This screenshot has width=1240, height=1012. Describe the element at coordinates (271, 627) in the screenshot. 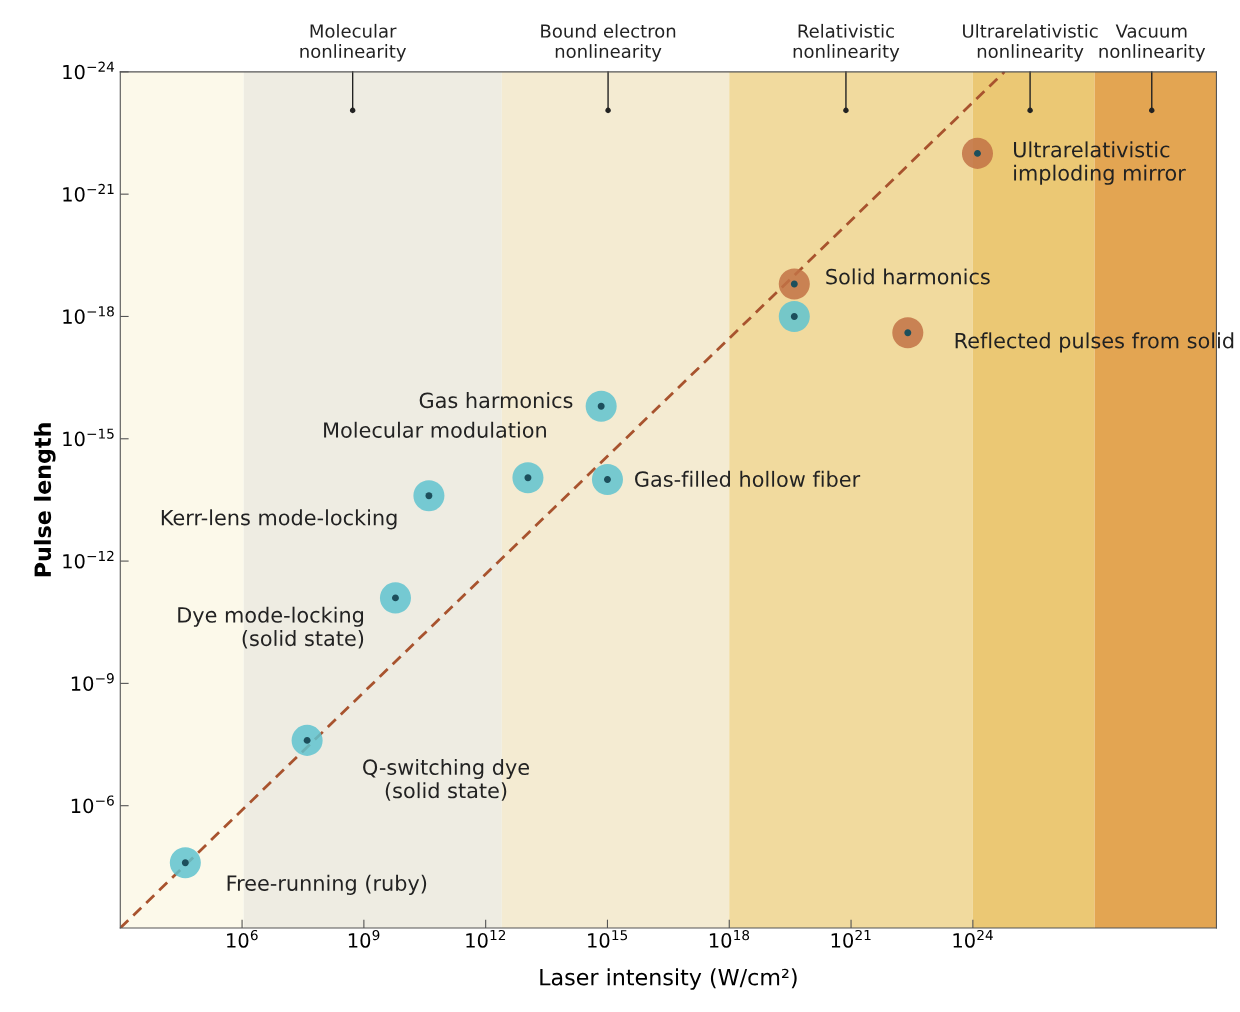

I see `annotation: Dye mode-locking (solid state)` at that location.